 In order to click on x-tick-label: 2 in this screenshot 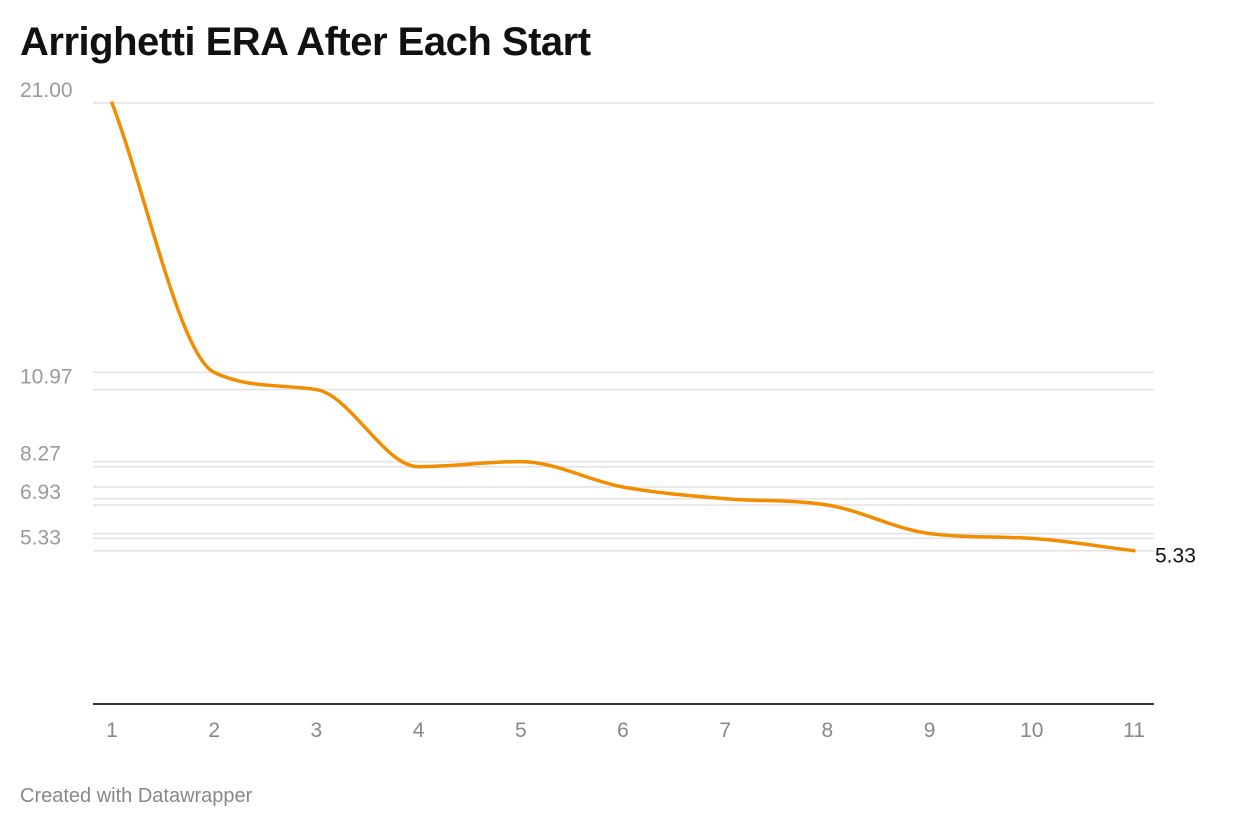, I will do `click(214, 730)`.